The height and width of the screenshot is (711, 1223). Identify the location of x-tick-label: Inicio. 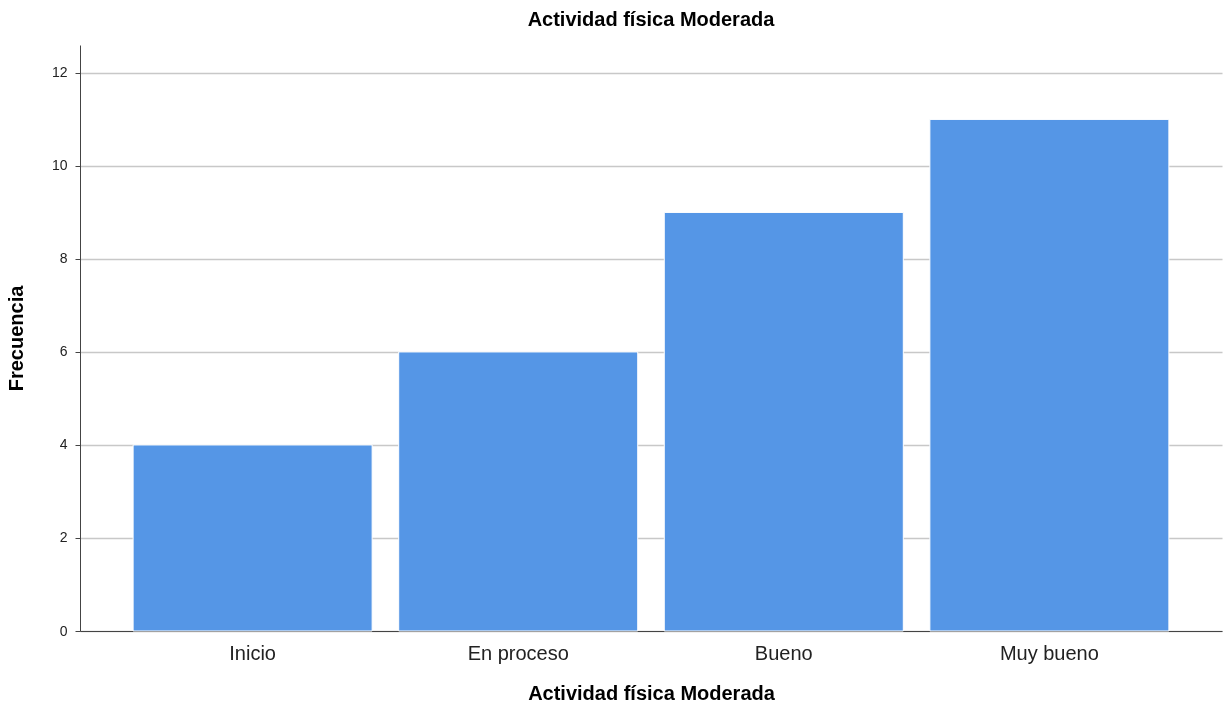
(252, 652).